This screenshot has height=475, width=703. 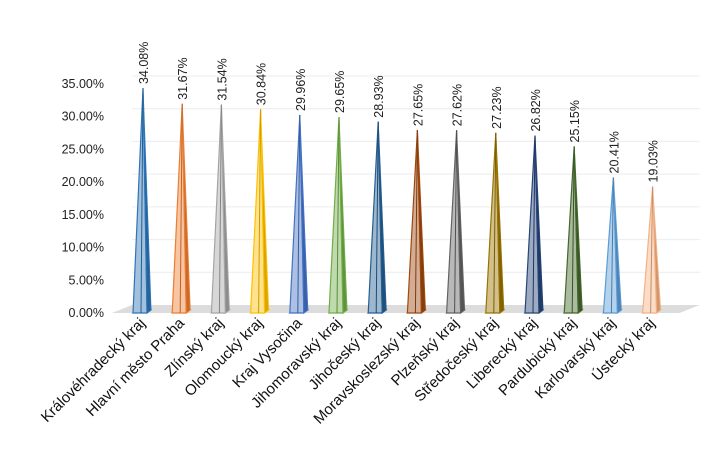 What do you see at coordinates (536, 110) in the screenshot?
I see `data-label: 26.82%` at bounding box center [536, 110].